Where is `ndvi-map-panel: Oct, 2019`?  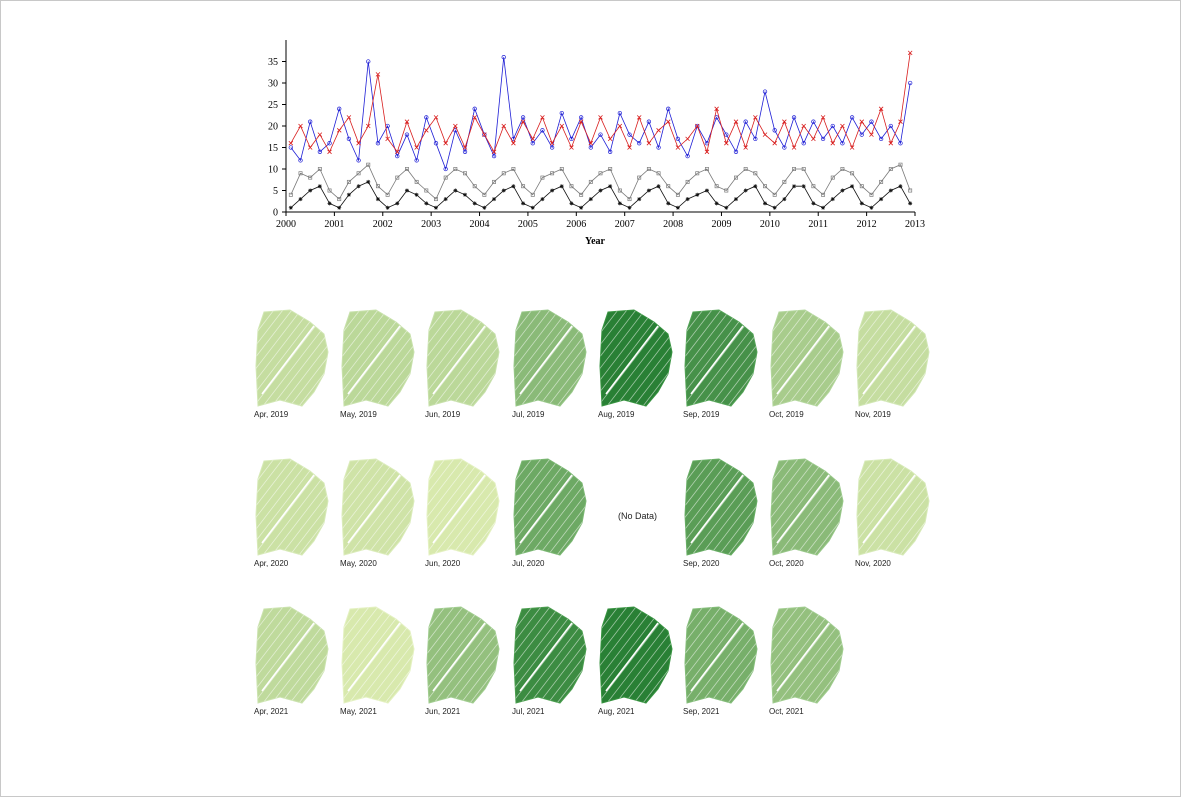 ndvi-map-panel: Oct, 2019 is located at coordinates (813, 365).